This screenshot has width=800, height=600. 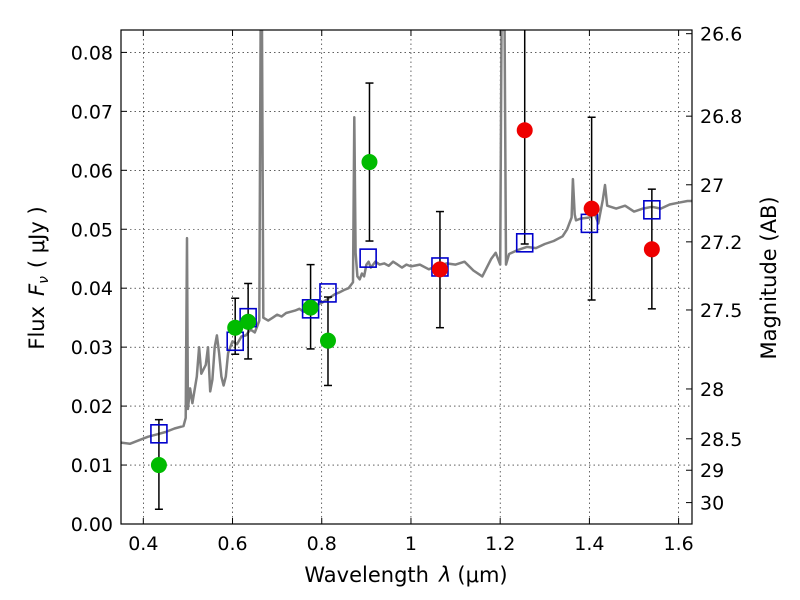 What do you see at coordinates (322, 544) in the screenshot?
I see `x-tick-label: 0.8` at bounding box center [322, 544].